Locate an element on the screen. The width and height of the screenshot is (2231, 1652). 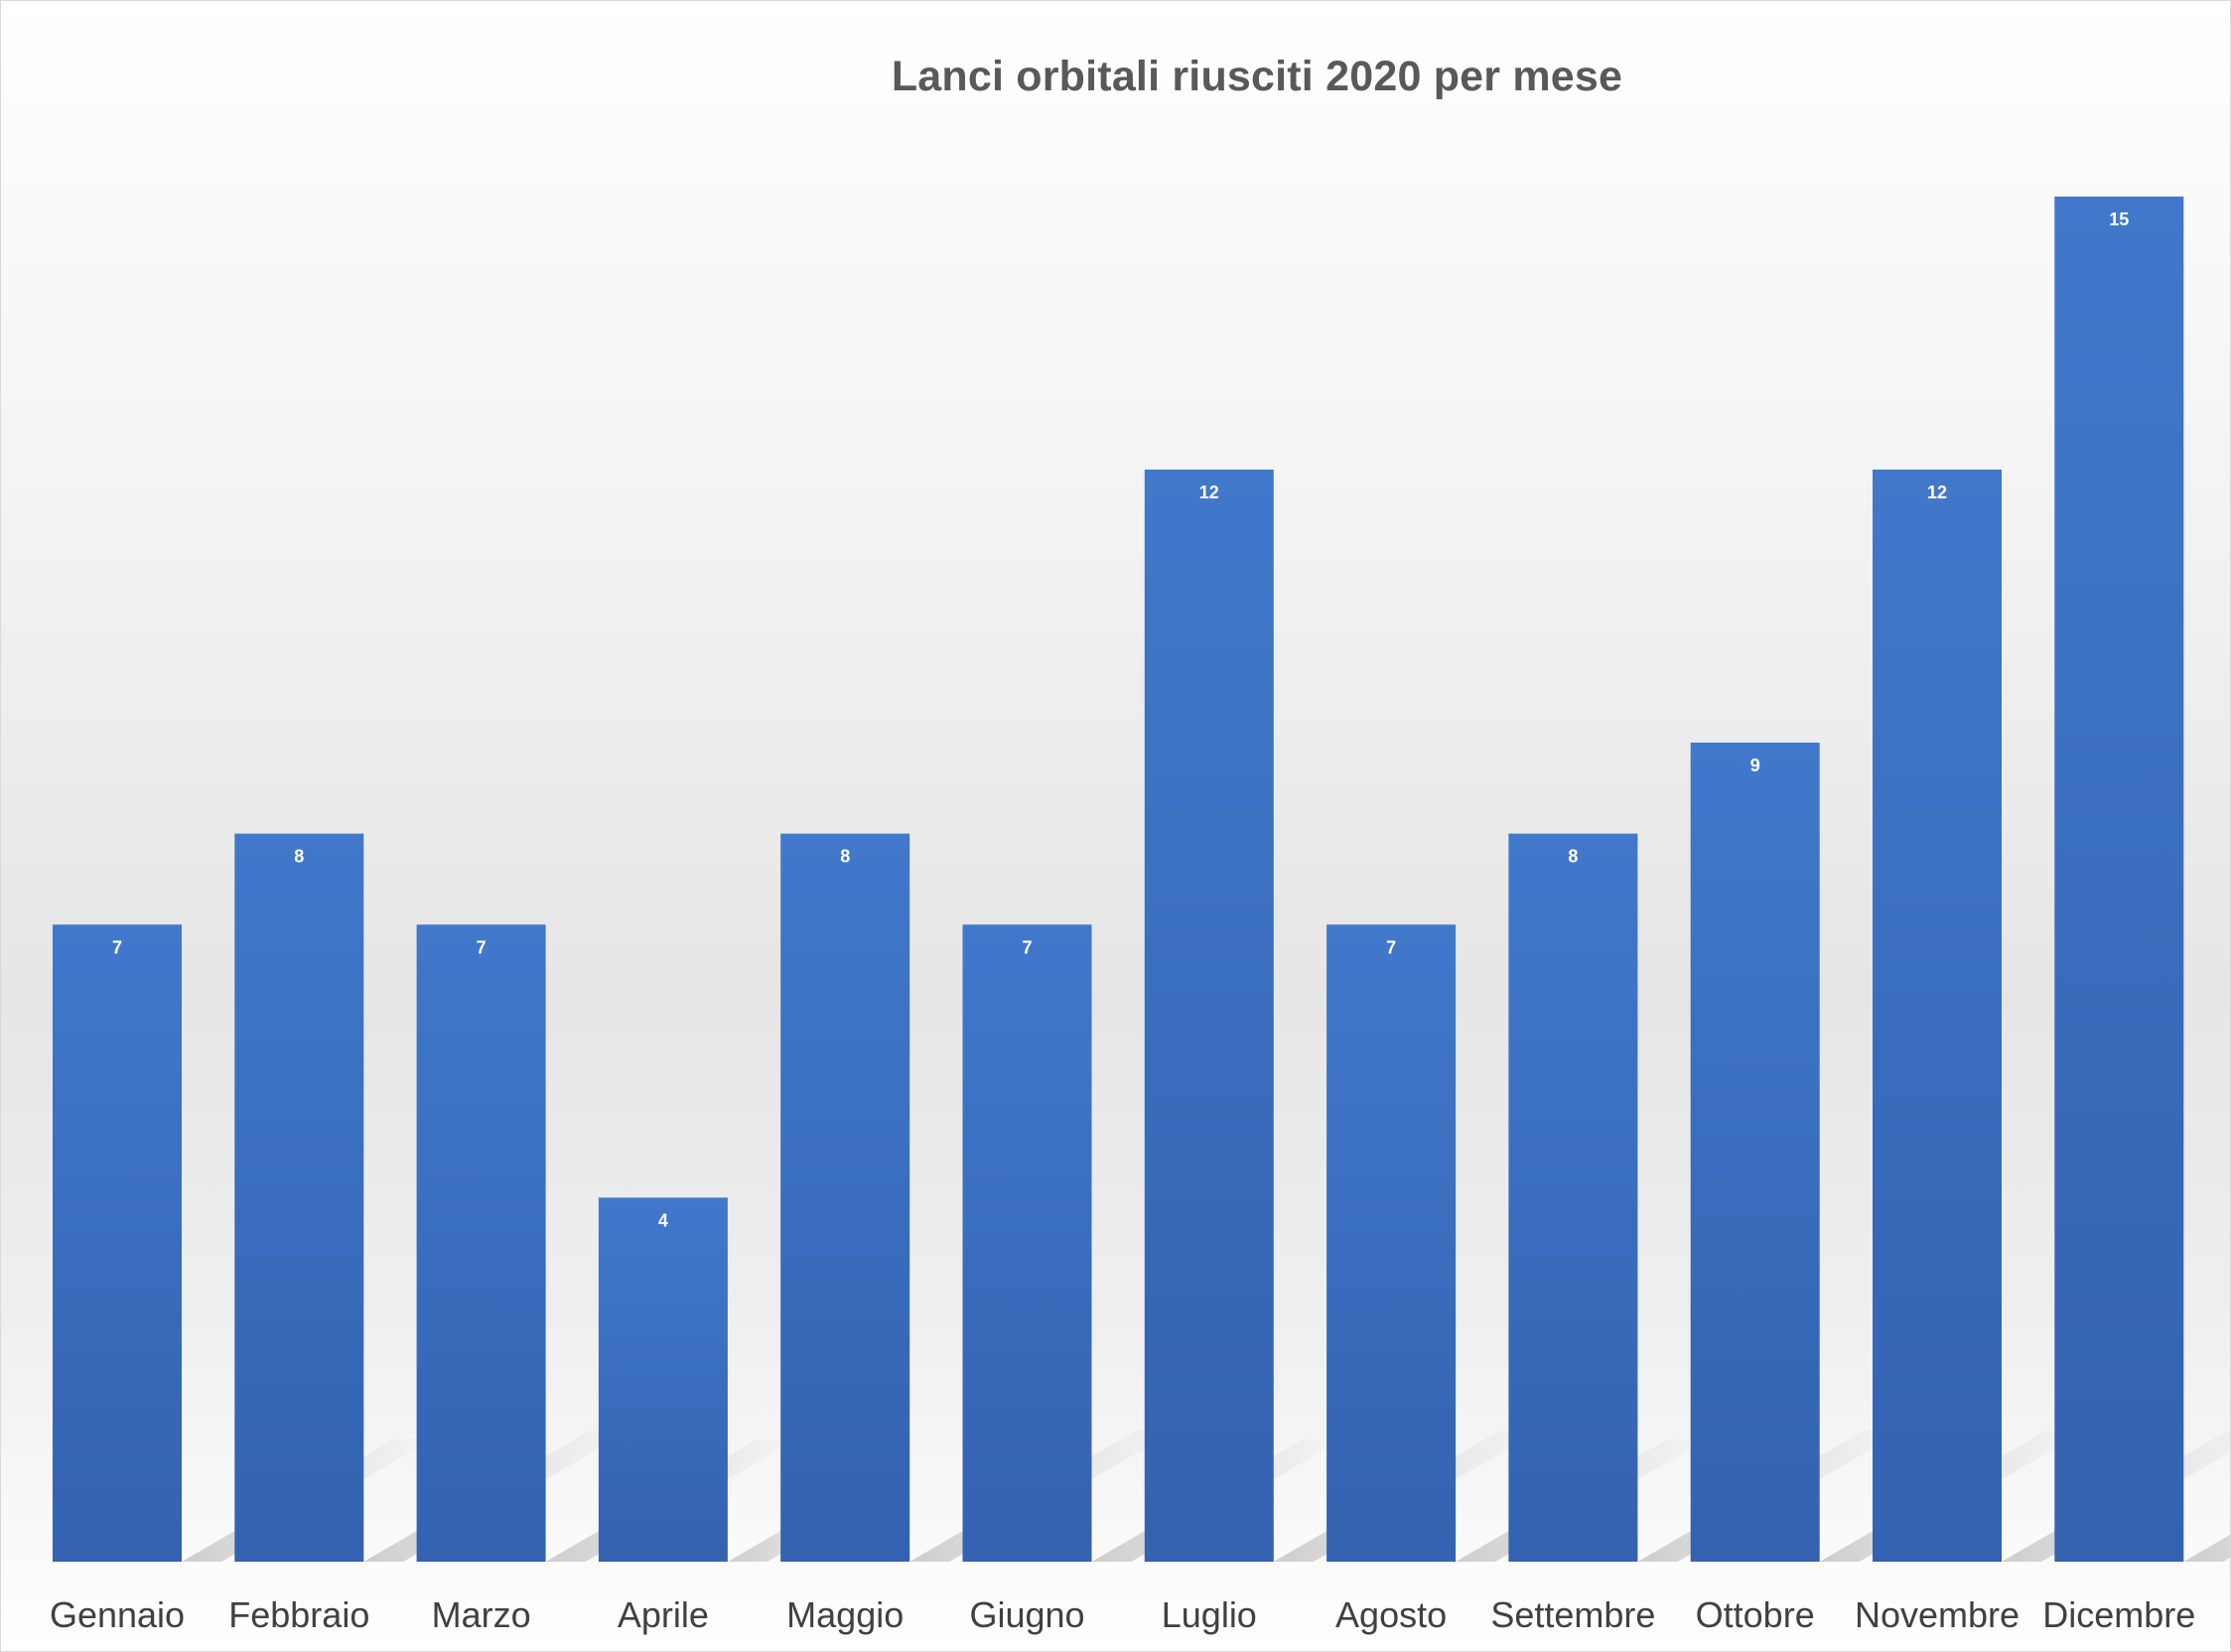
bar-ottobre is located at coordinates (1755, 1152).